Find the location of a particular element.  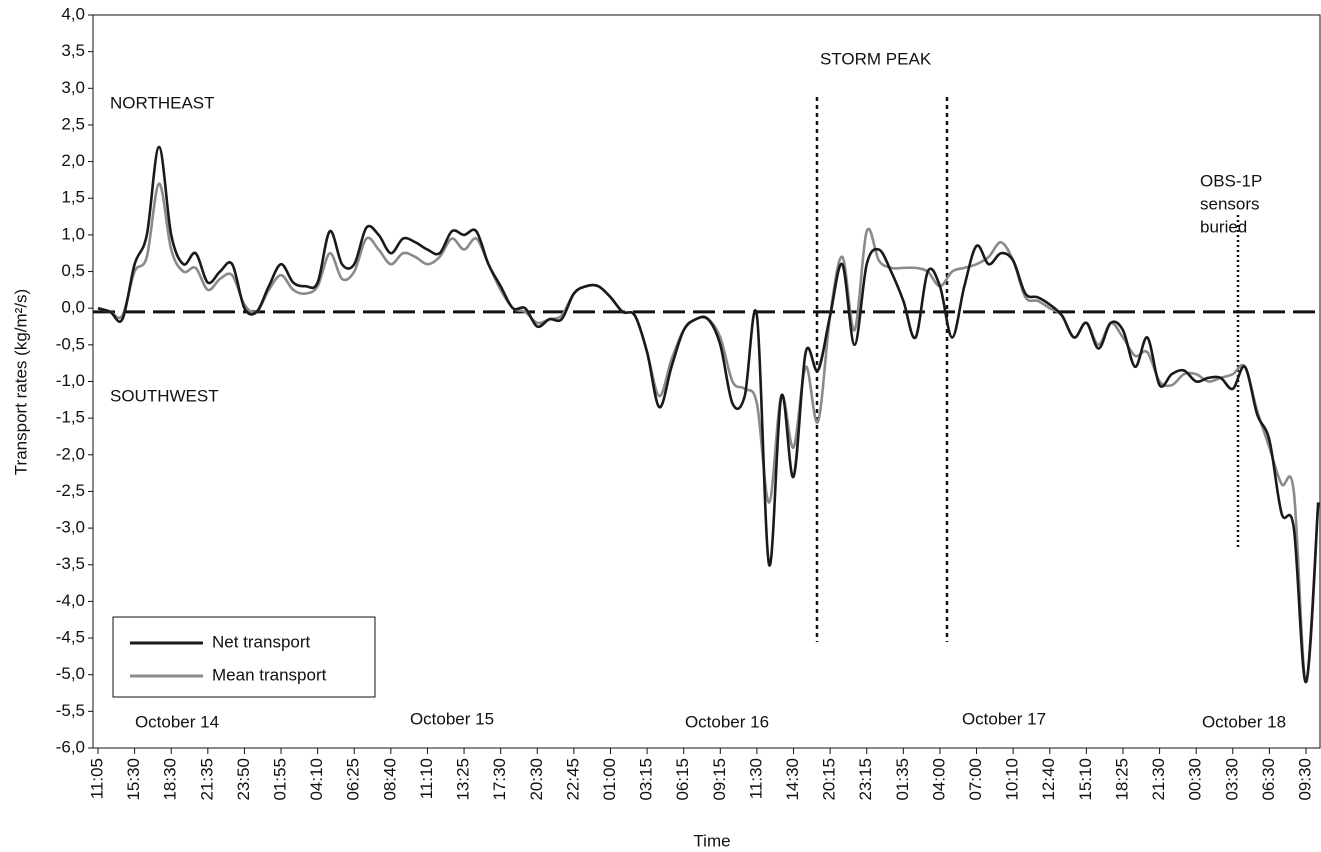

annotation: sensors is located at coordinates (1230, 203).